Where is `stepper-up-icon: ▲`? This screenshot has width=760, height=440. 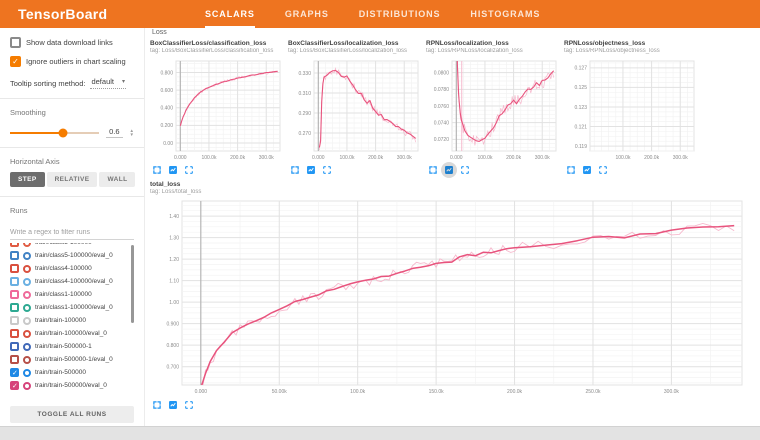
stepper-up-icon: ▲ is located at coordinates (131, 131).